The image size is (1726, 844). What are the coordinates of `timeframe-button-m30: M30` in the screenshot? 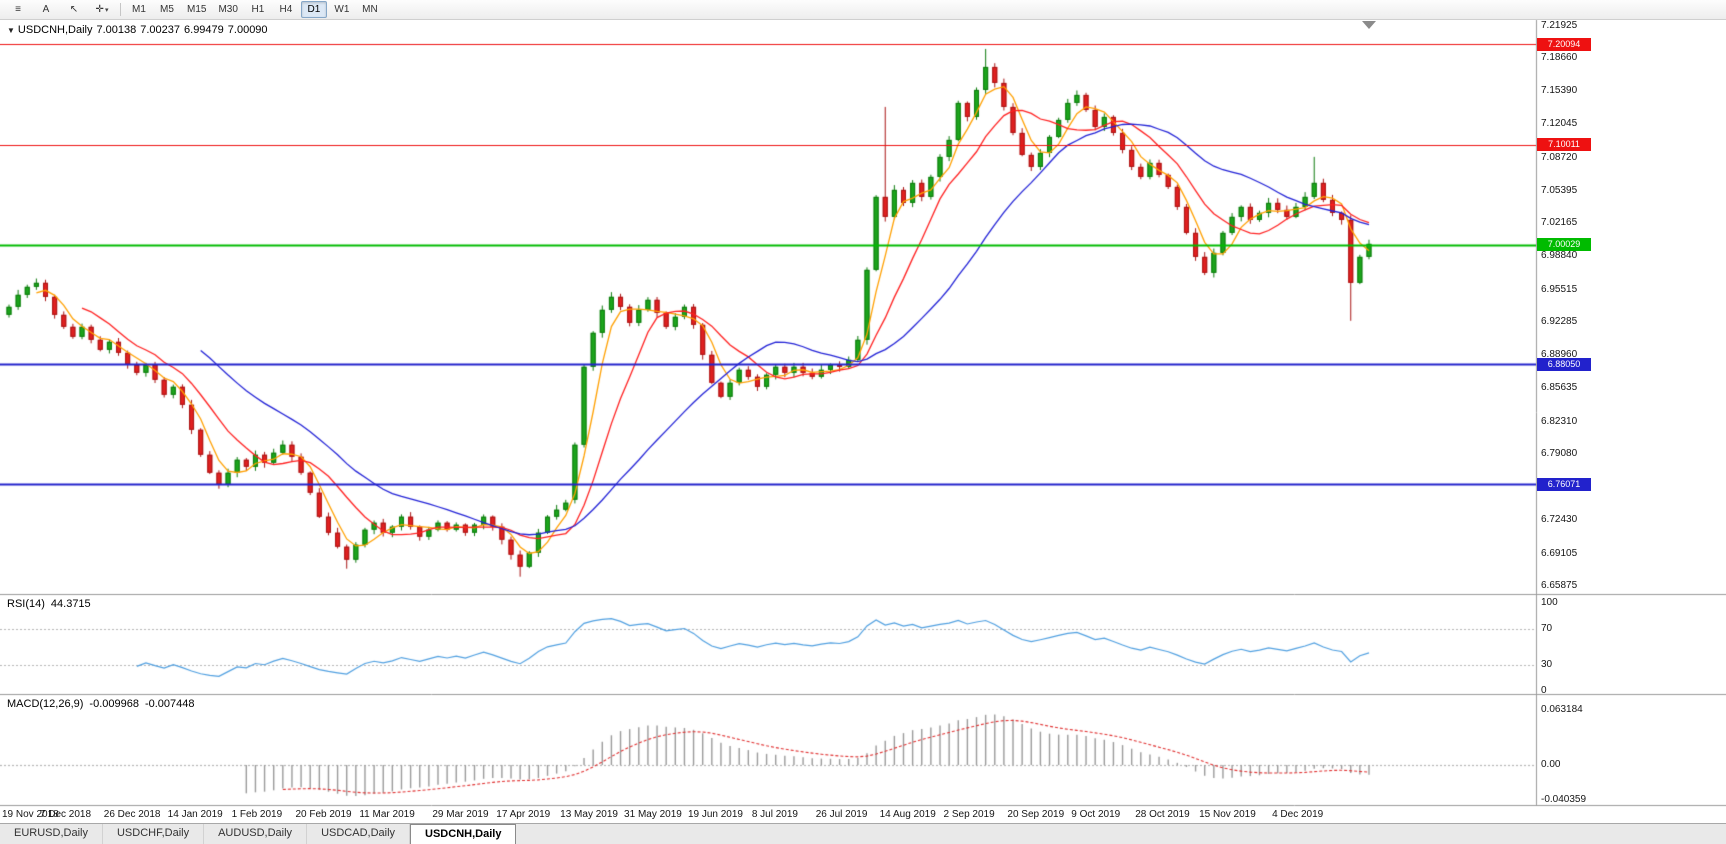 It's located at (228, 9).